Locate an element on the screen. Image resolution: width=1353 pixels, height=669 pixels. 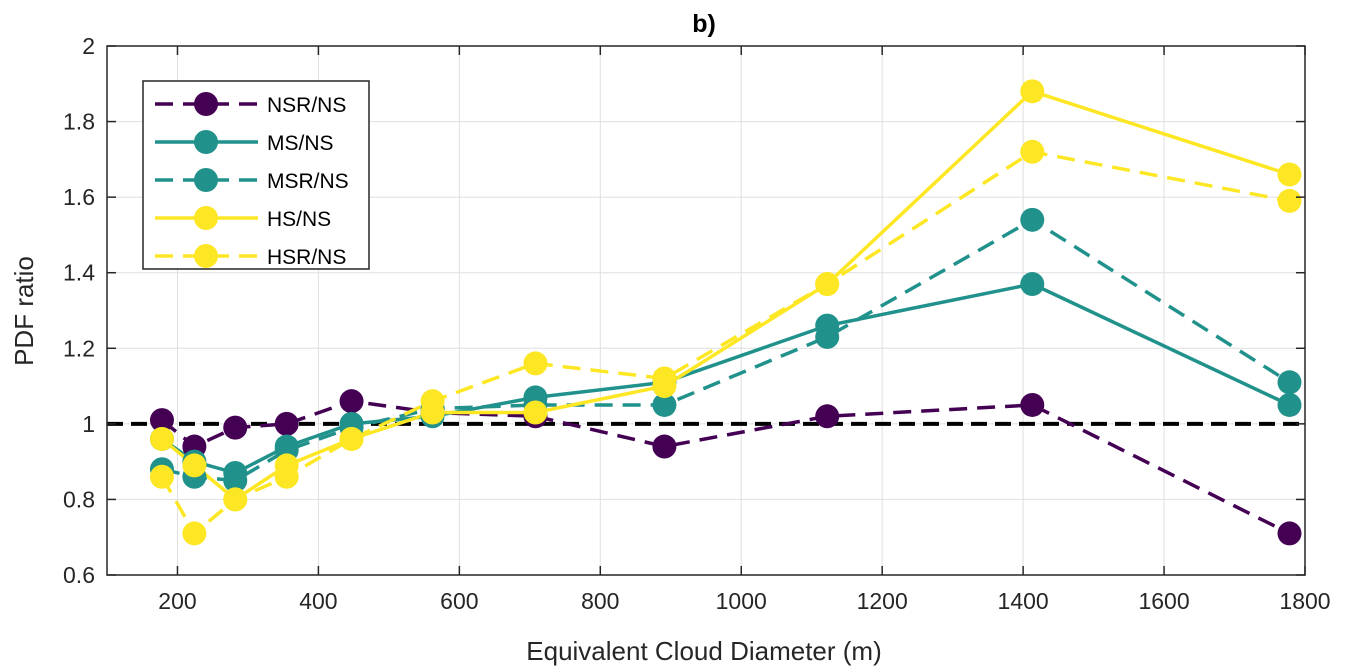
chart-title: b) is located at coordinates (704, 24).